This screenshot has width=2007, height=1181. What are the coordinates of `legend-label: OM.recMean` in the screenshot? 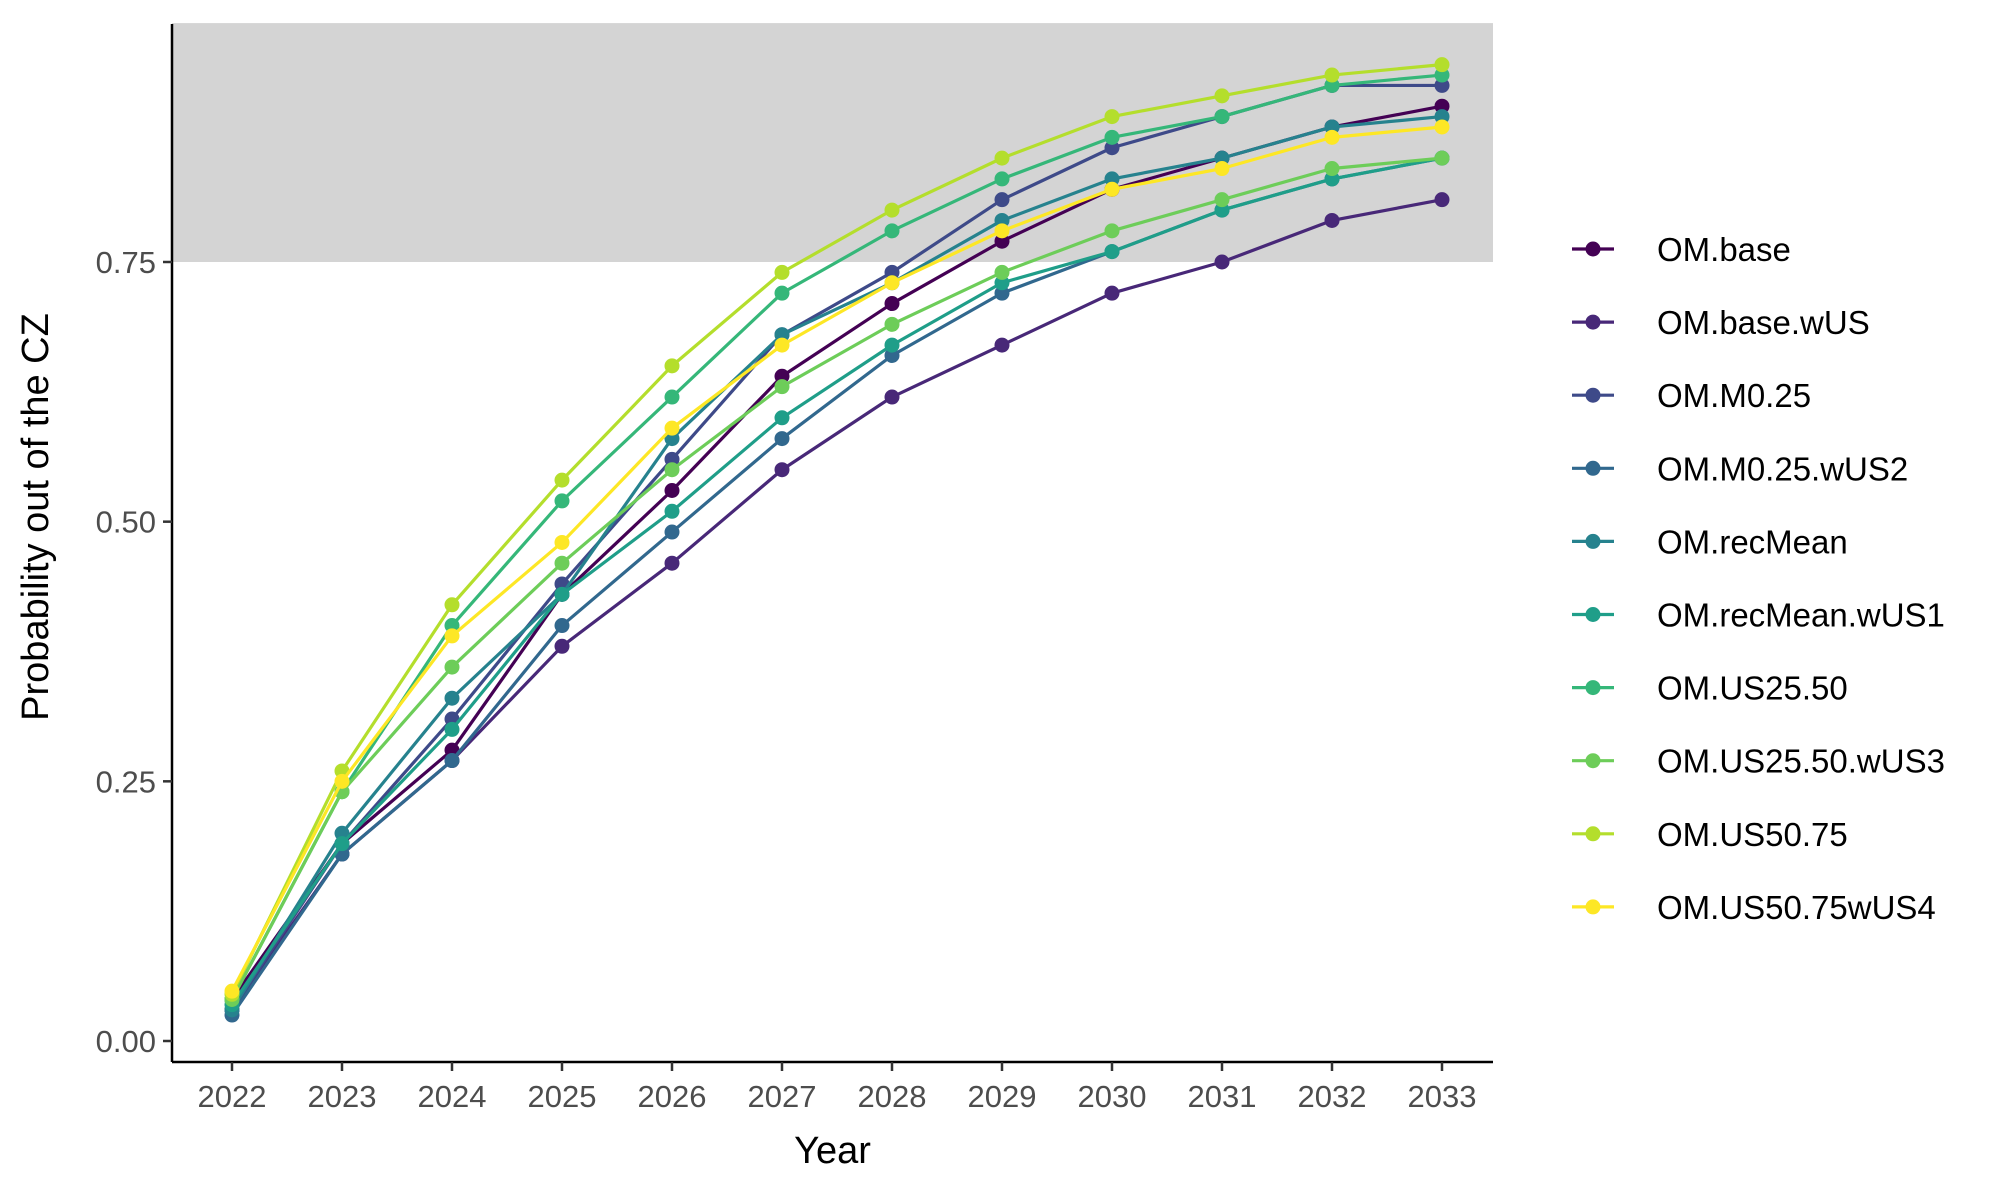 It's located at (1752, 541).